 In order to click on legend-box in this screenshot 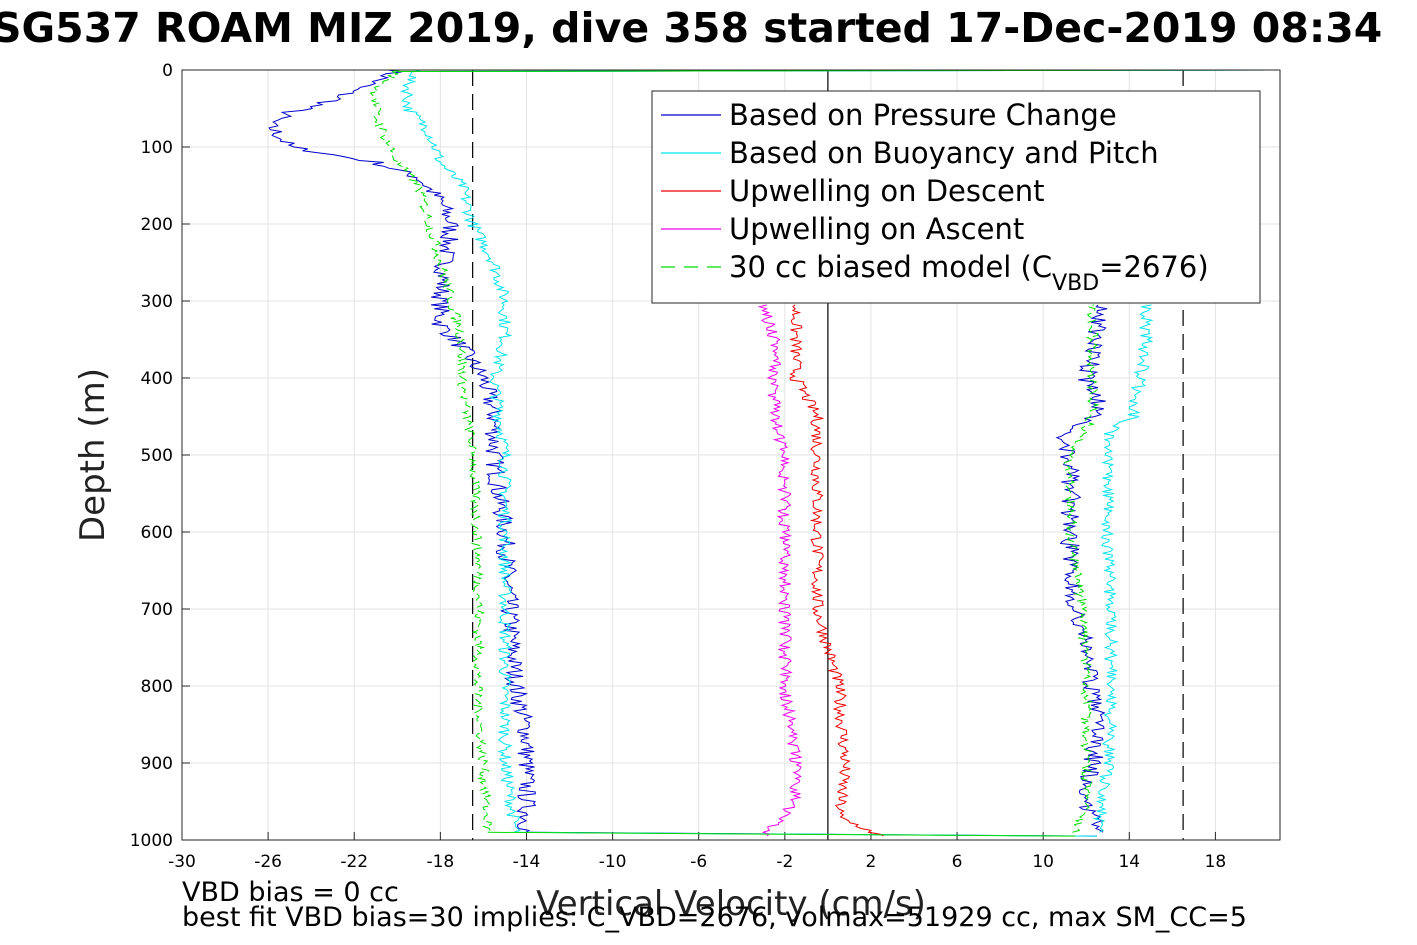, I will do `click(956, 197)`.